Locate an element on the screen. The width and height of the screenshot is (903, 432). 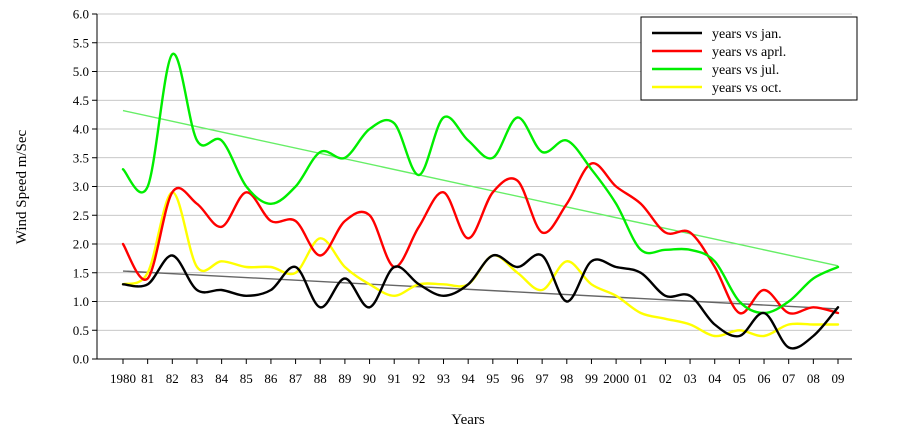
x-tick-label: 81 is located at coordinates (147, 378).